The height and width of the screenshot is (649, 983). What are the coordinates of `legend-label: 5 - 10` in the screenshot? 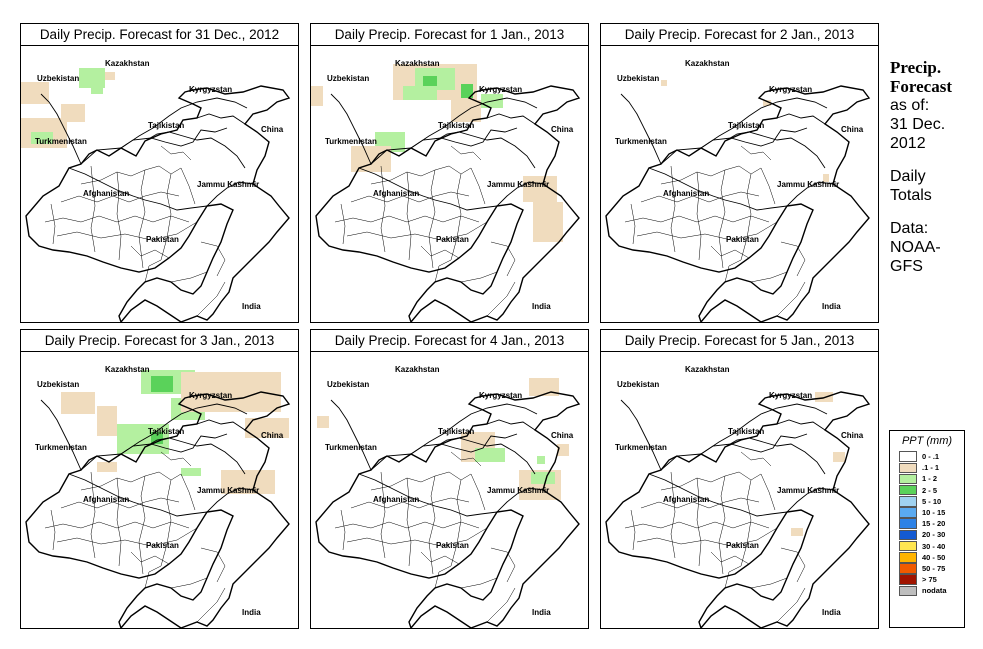 It's located at (932, 501).